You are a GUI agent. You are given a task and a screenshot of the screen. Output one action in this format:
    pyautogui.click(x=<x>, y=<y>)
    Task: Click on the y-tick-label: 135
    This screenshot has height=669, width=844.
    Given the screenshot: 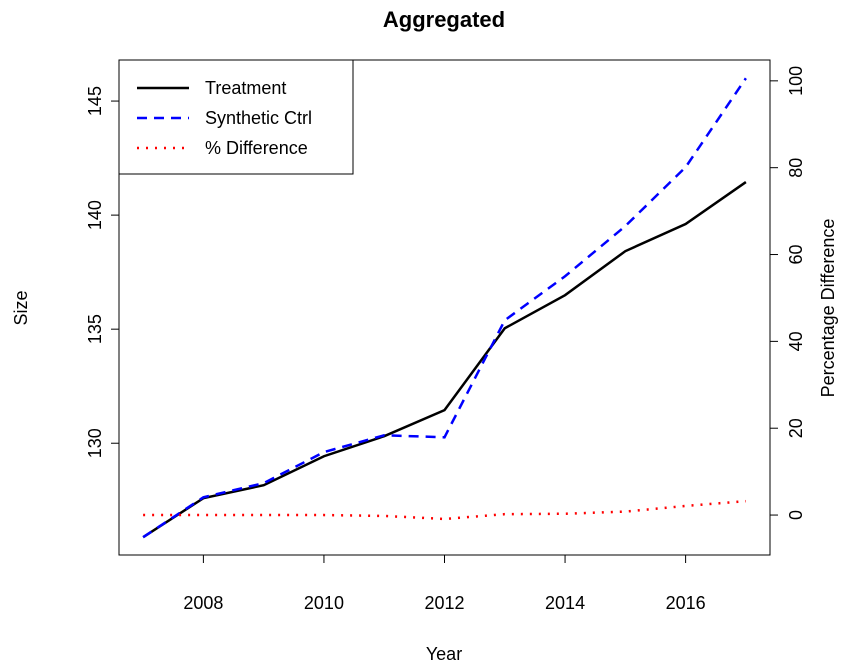 What is the action you would take?
    pyautogui.click(x=95, y=329)
    